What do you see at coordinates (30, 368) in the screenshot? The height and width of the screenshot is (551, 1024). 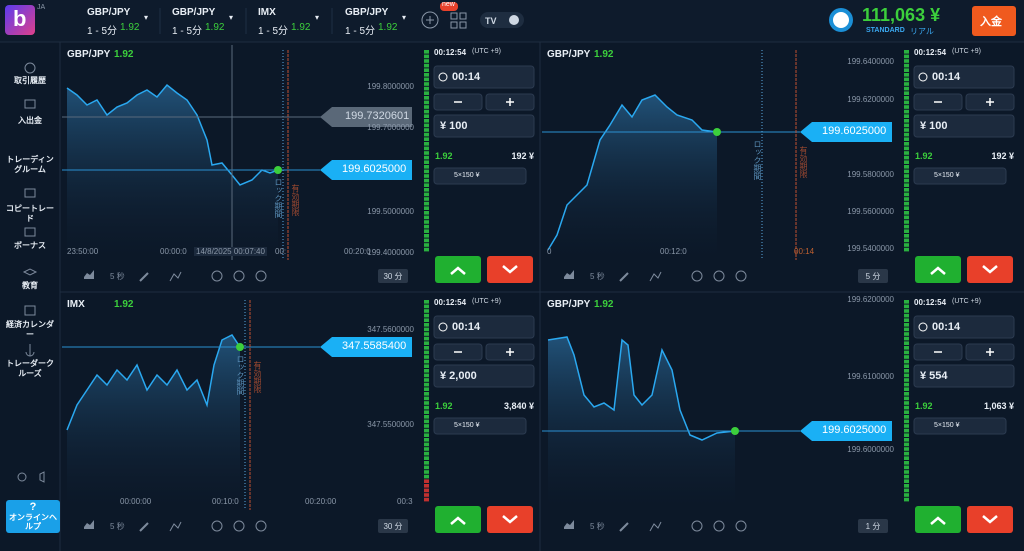 I see `sidebar-item: トレーダークルーズ` at bounding box center [30, 368].